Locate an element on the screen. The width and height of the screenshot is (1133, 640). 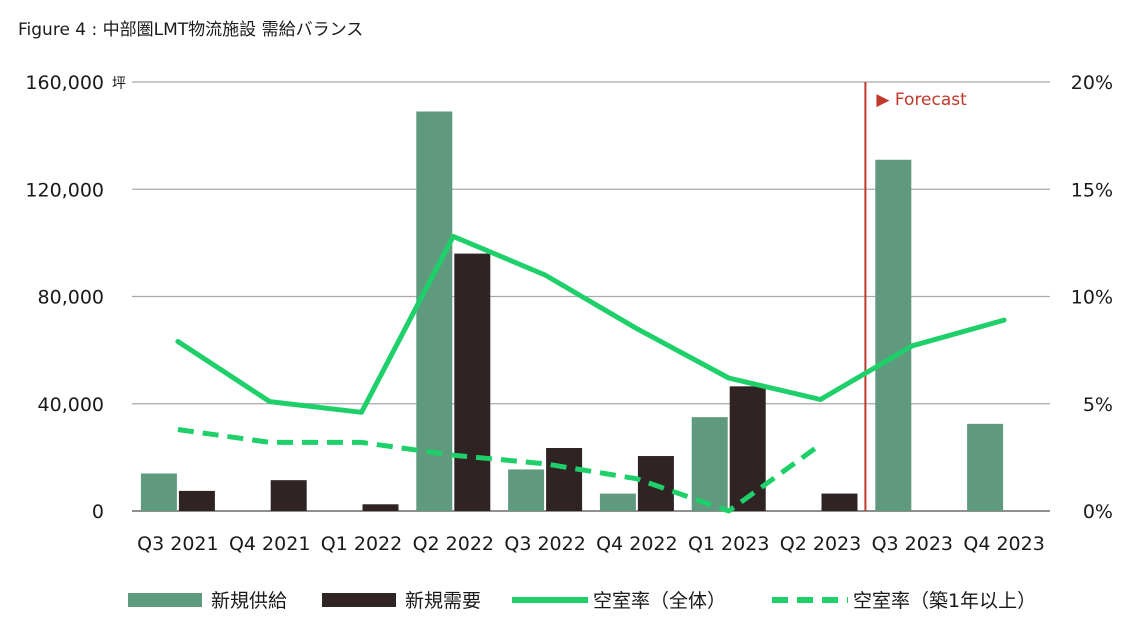
left-axis-unit: 坪 is located at coordinates (119, 84).